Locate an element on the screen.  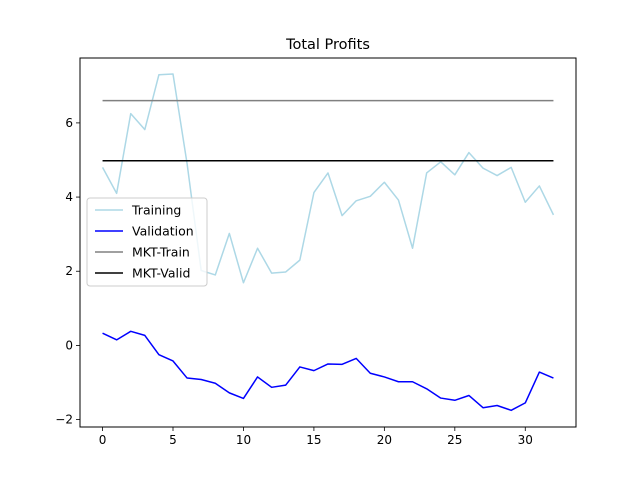
y-tick-label: 0 is located at coordinates (69, 345).